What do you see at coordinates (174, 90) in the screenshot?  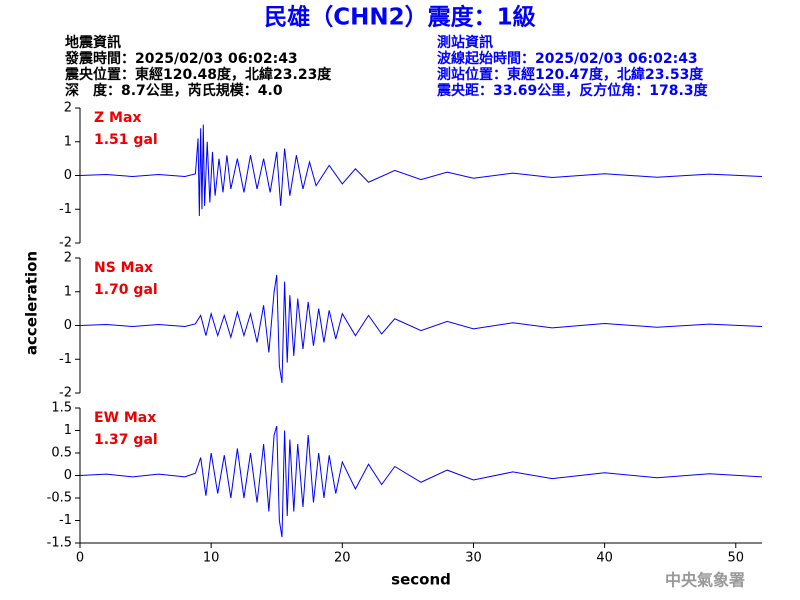 I see `info-left: 深 度：8.7公里，芮氏規模：4.0` at bounding box center [174, 90].